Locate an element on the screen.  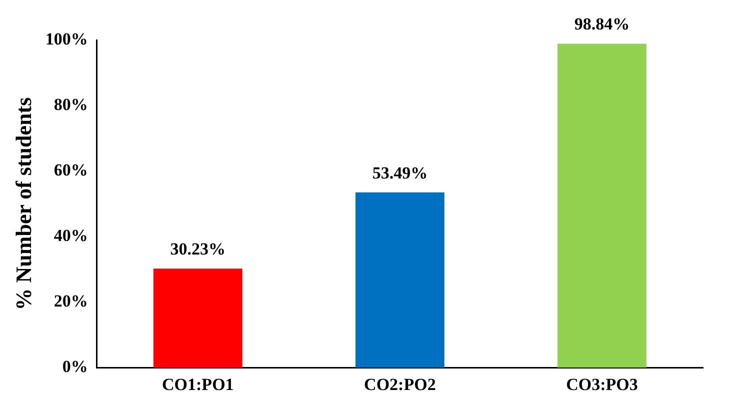
data-label: 53.49% is located at coordinates (400, 172).